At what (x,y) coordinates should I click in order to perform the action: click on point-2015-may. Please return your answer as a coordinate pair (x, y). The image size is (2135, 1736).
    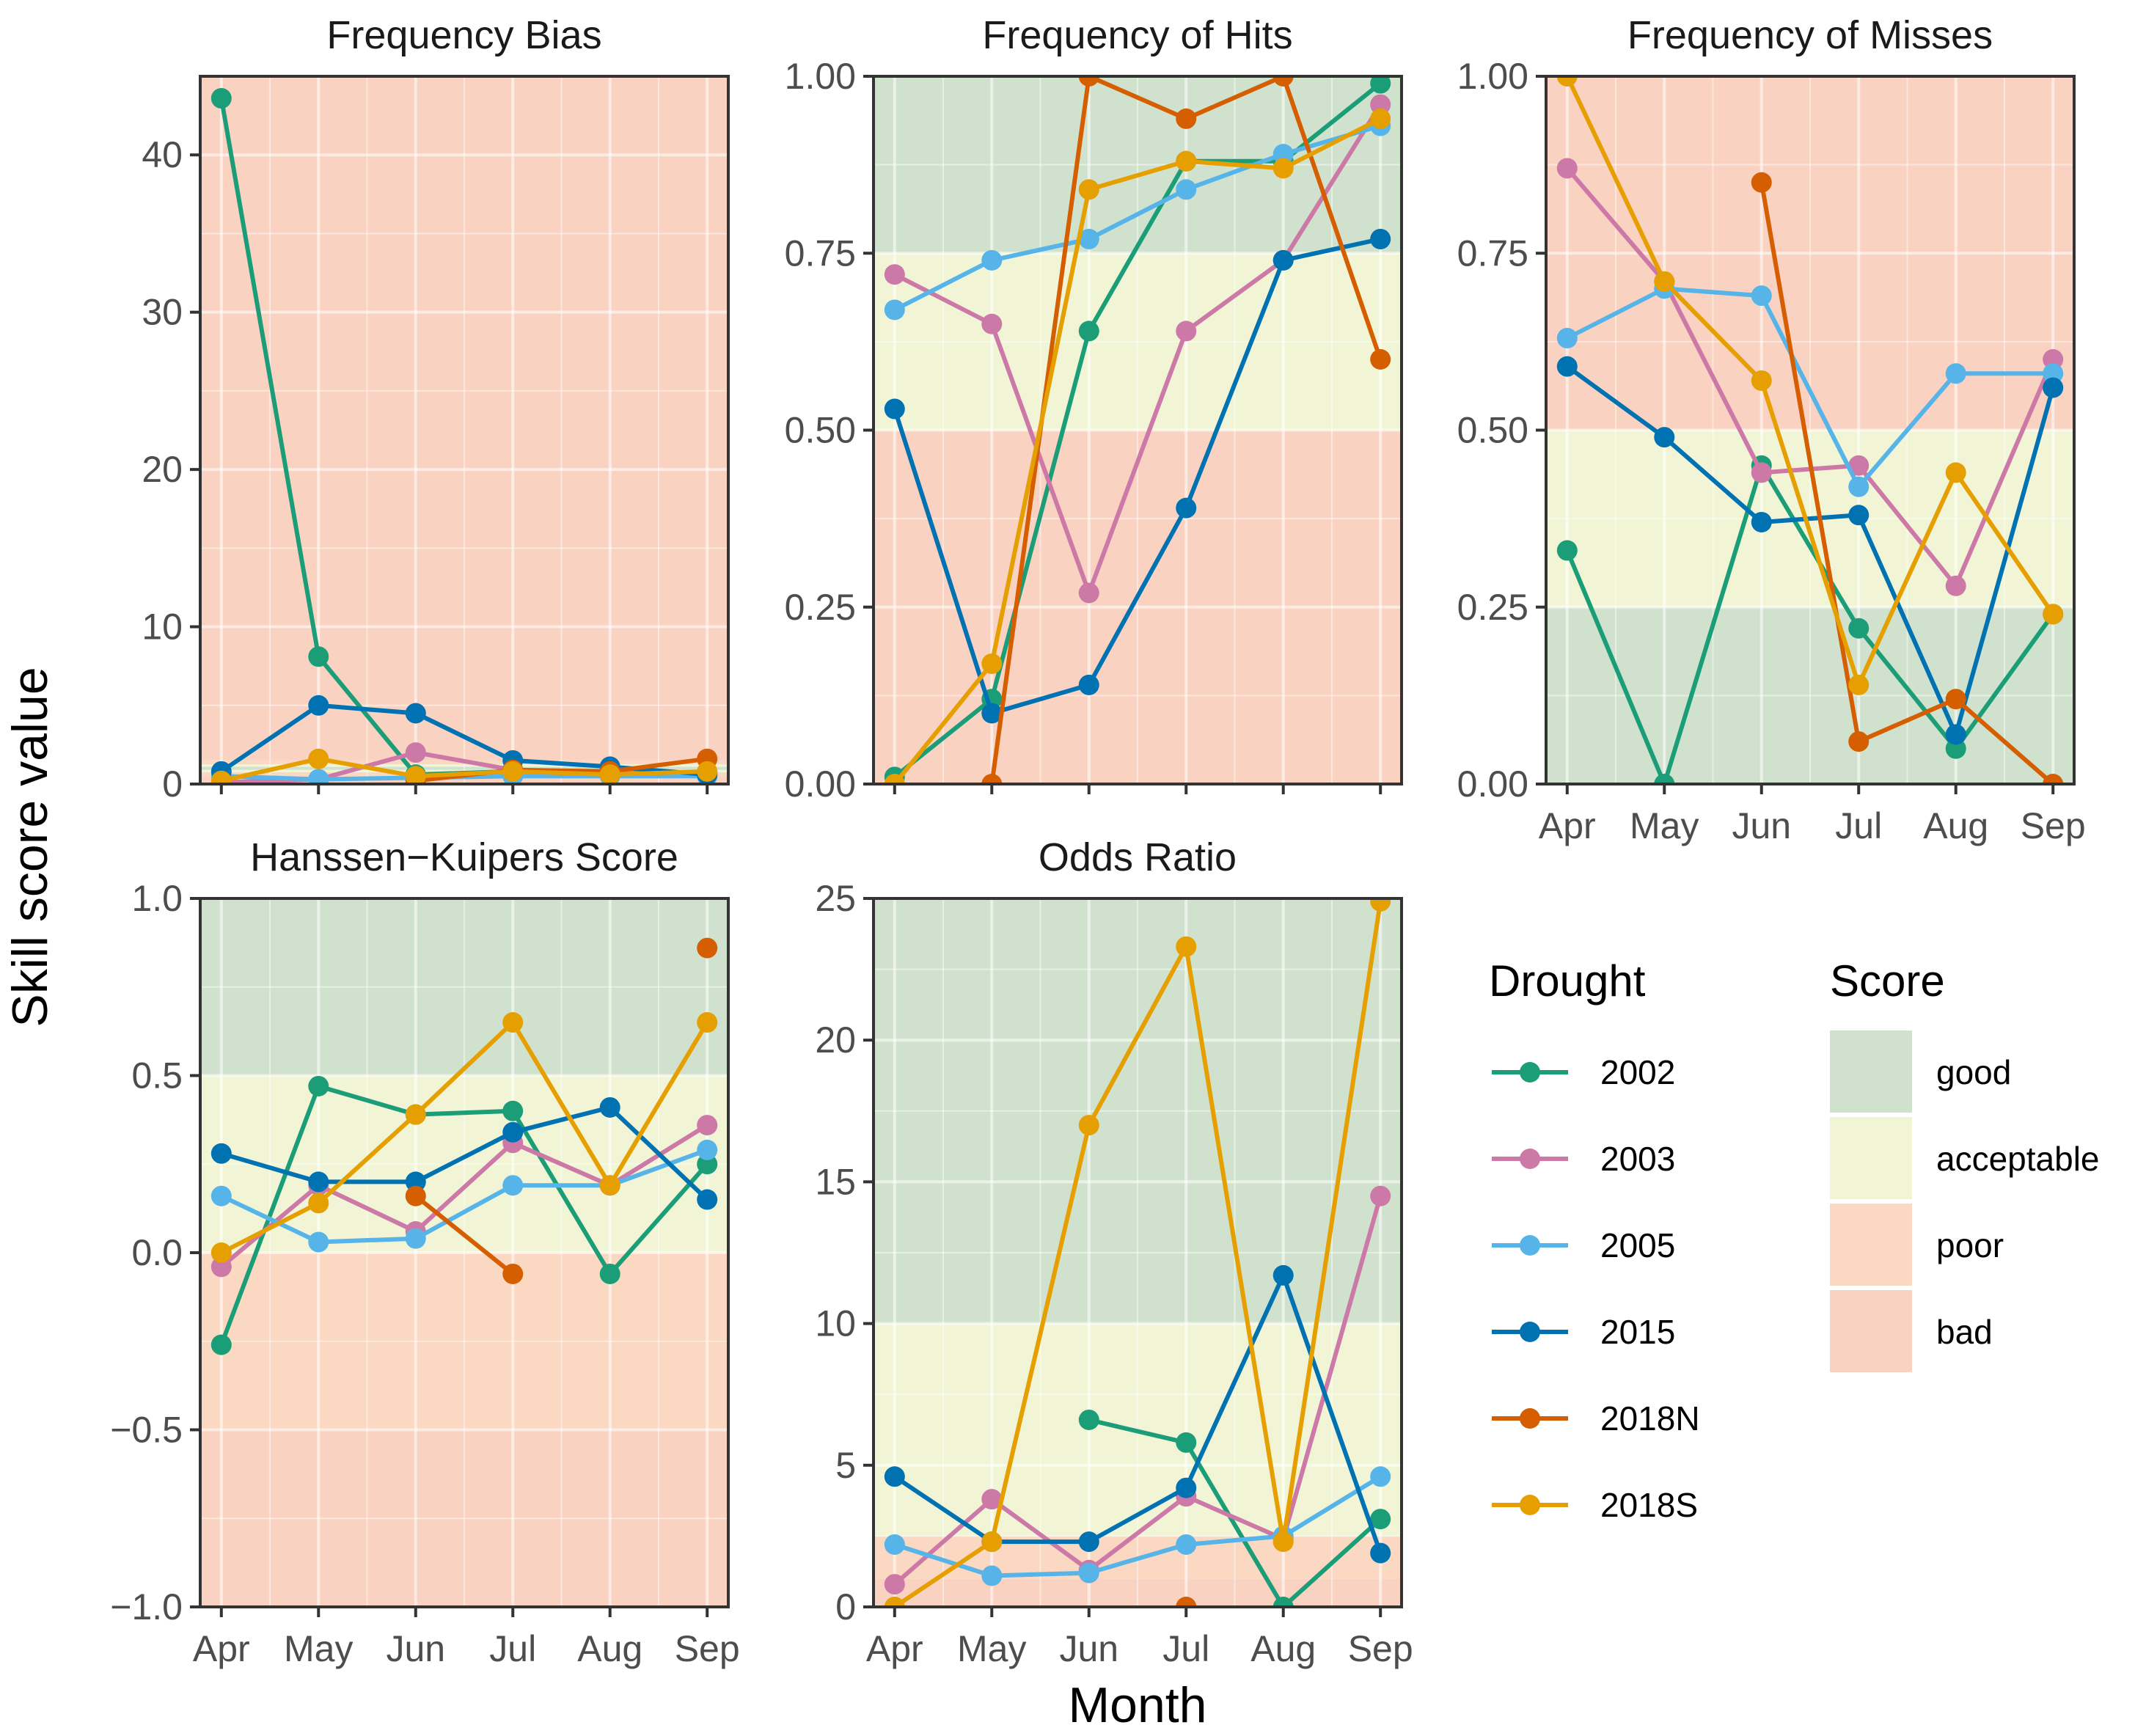
    Looking at the image, I should click on (1665, 438).